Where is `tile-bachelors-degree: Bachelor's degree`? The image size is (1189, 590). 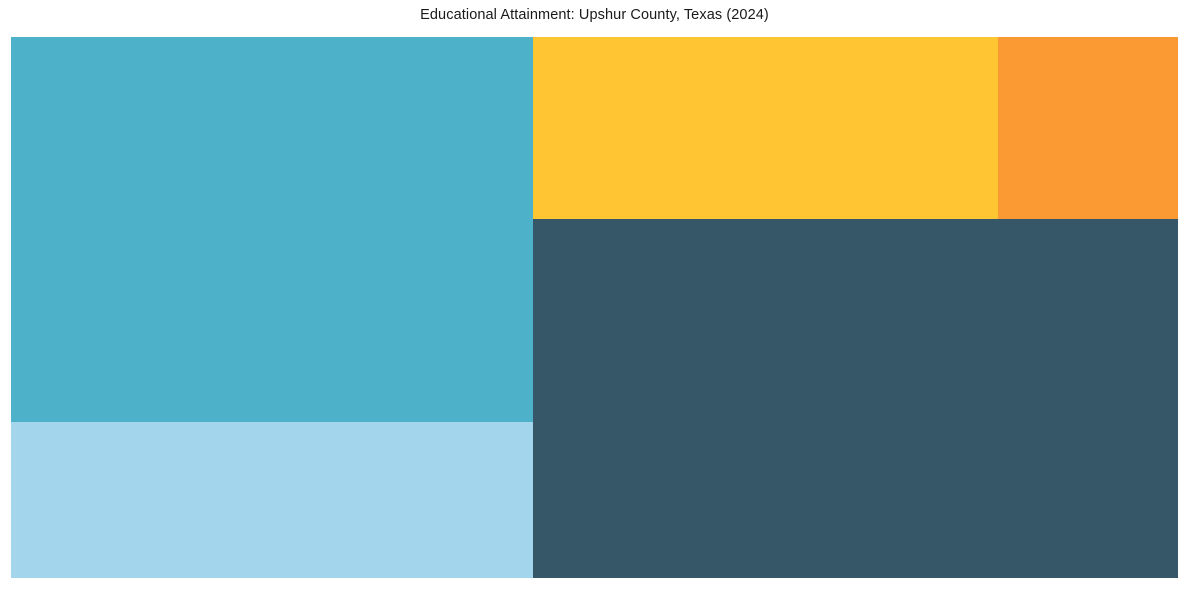 tile-bachelors-degree: Bachelor's degree is located at coordinates (765, 128).